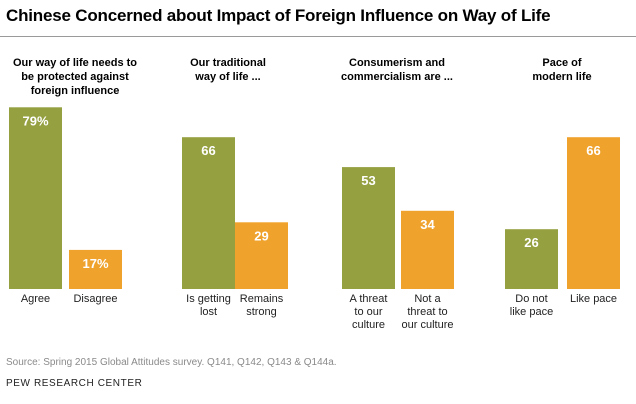  I want to click on bar-value-label: 17%, so click(95, 263).